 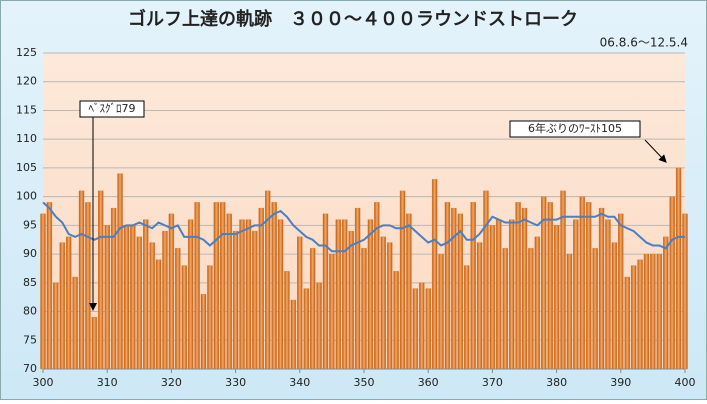 I want to click on x-tick-label: 400, so click(x=685, y=382).